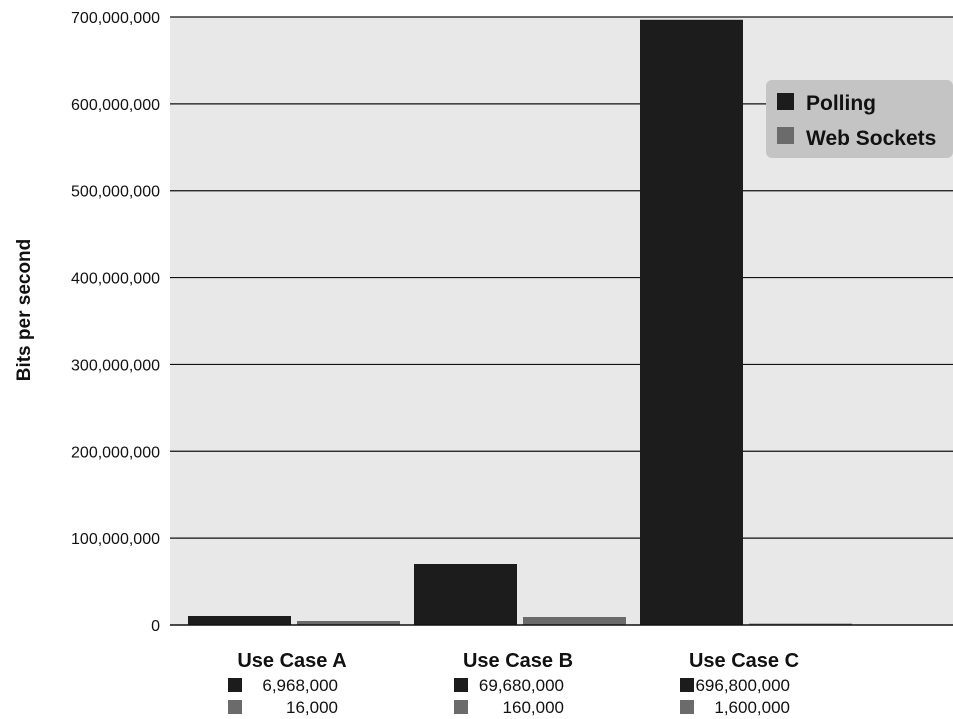 The width and height of the screenshot is (953, 719). I want to click on data-table-value: 160,000, so click(533, 707).